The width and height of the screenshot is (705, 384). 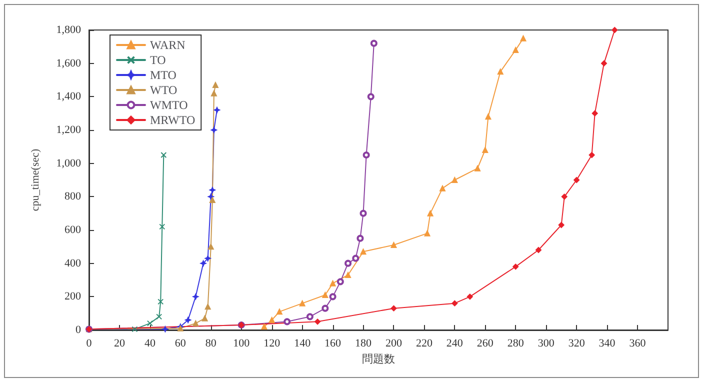 I want to click on y-tick-label: 600, so click(x=73, y=230).